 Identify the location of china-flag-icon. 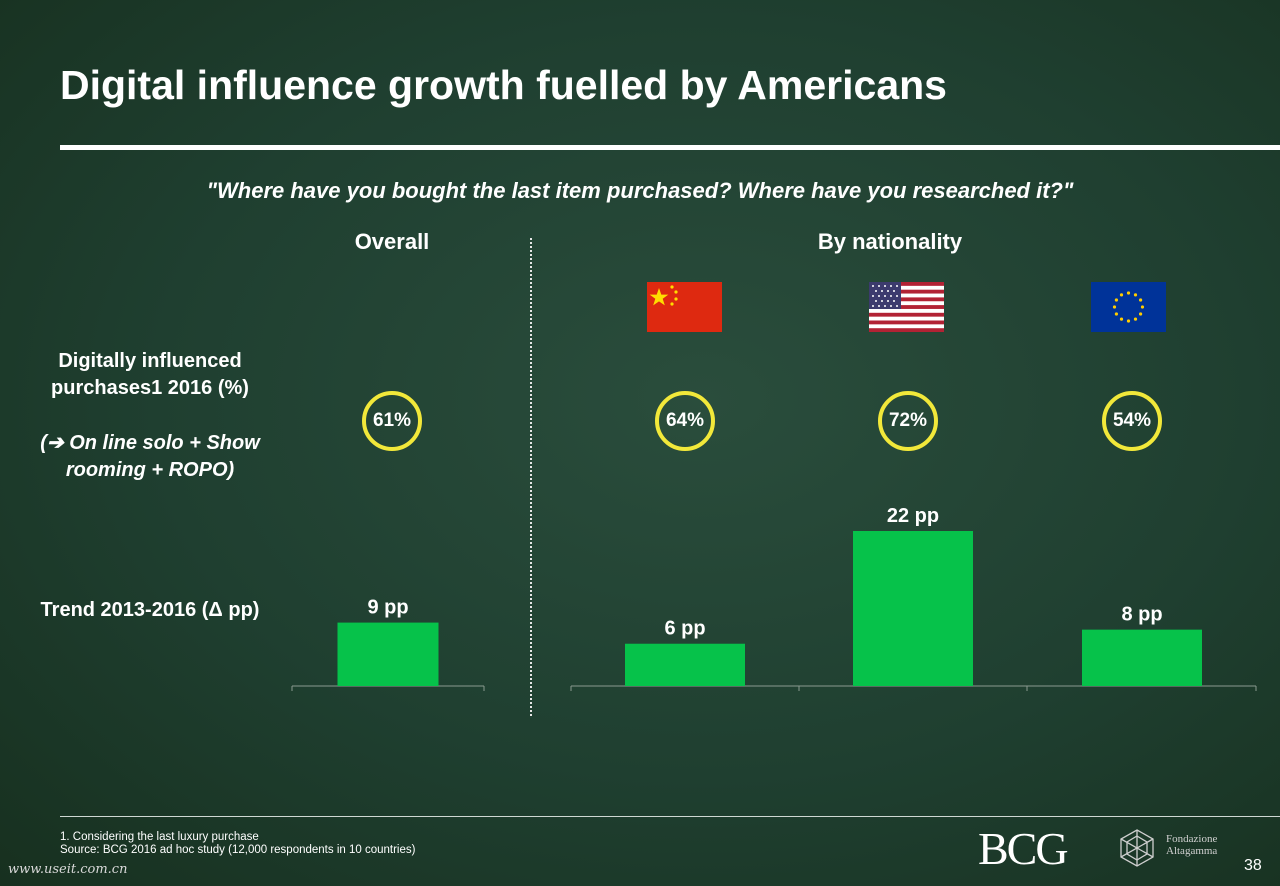
(684, 307).